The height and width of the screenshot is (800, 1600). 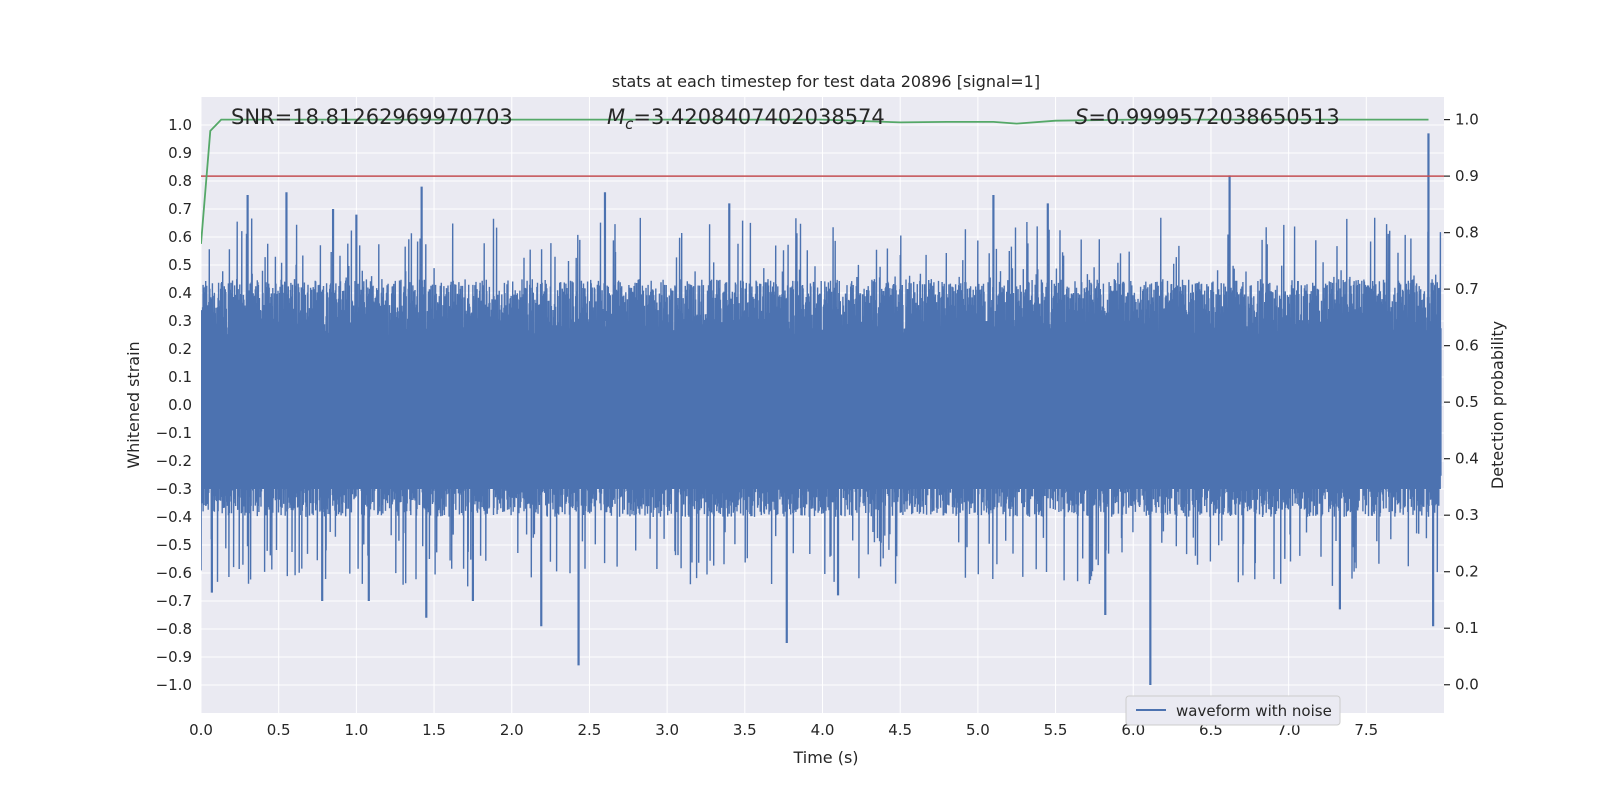 I want to click on y-right-axis-label: Detection probability, so click(x=1497, y=405).